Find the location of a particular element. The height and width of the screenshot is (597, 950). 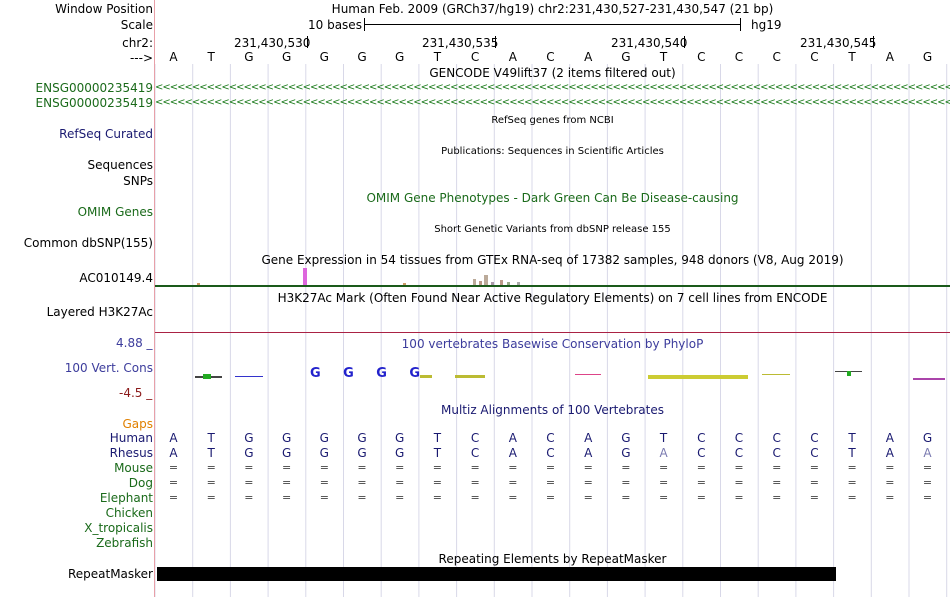

gtex-baseline is located at coordinates (552, 286).